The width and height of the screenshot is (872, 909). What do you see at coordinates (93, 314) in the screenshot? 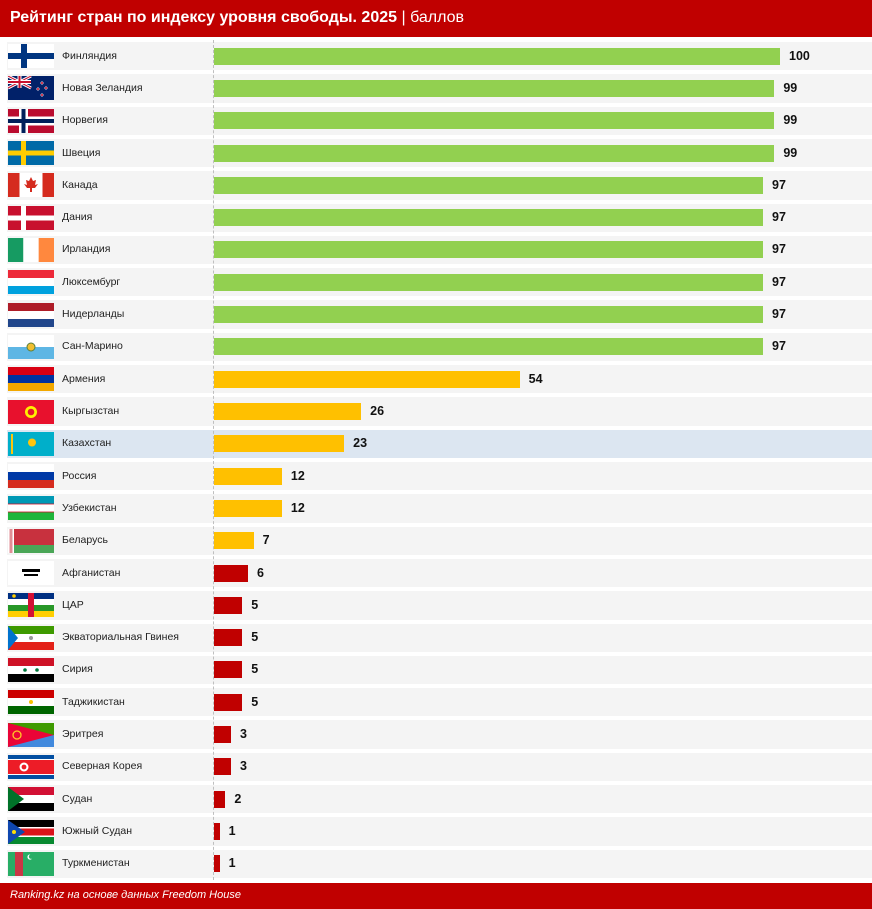
I see `category-label: Нидерланды` at bounding box center [93, 314].